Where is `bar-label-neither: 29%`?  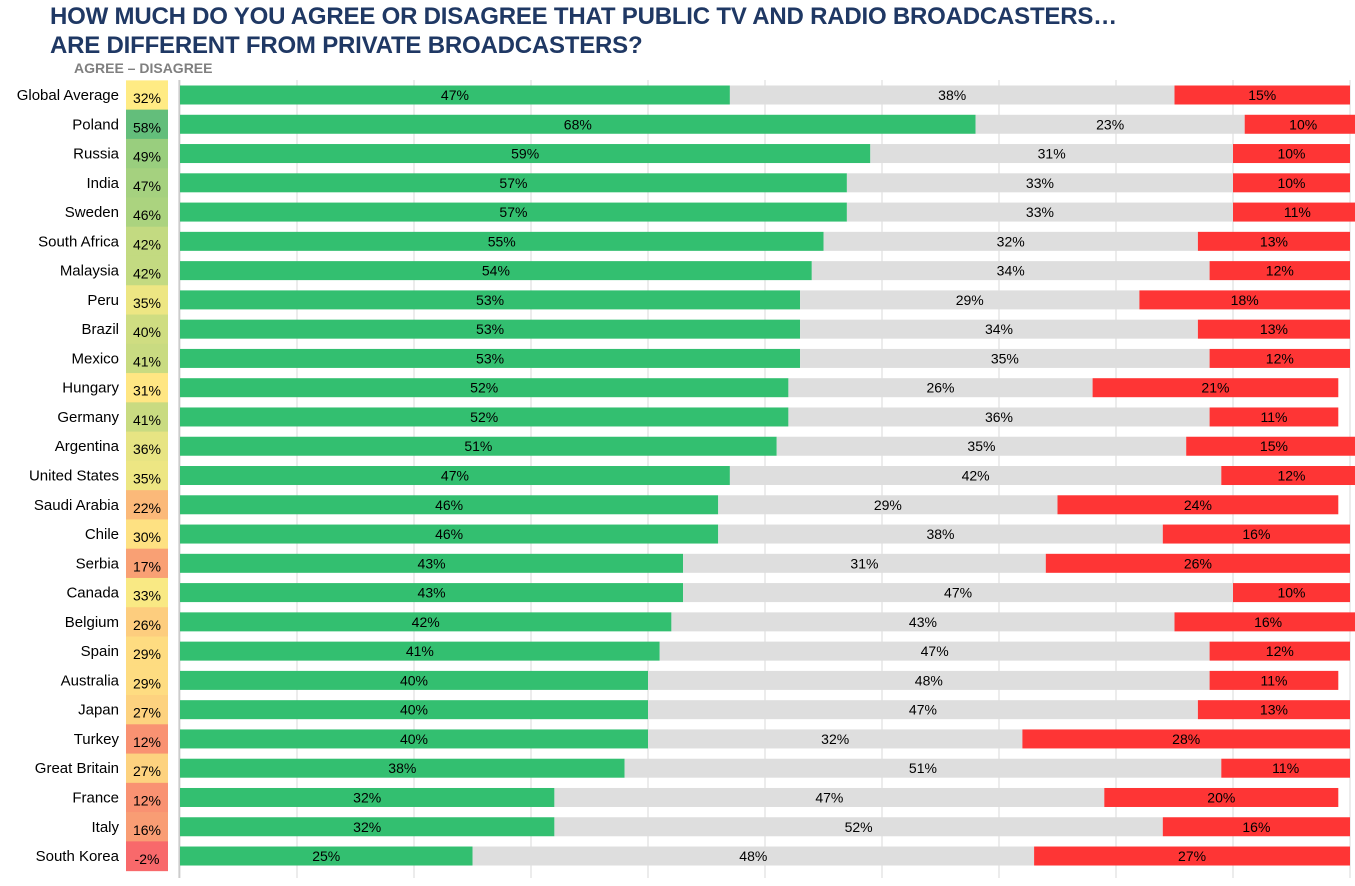 bar-label-neither: 29% is located at coordinates (888, 505).